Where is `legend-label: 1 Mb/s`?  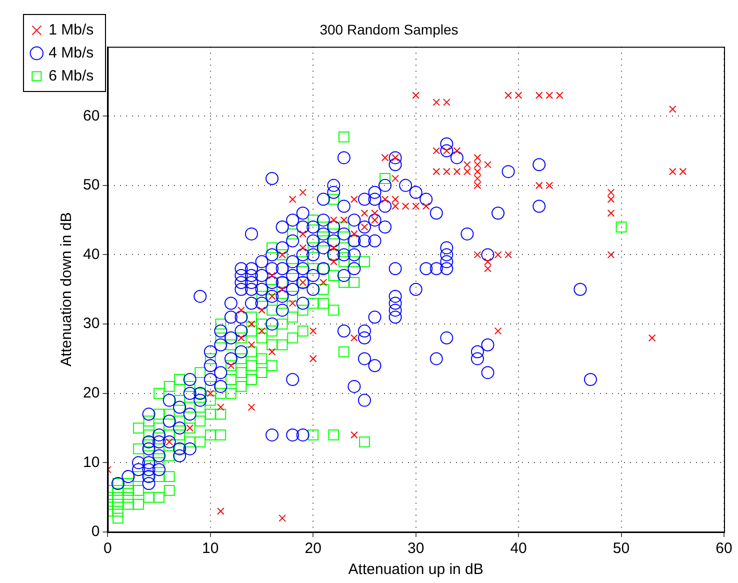
legend-label: 1 Mb/s is located at coordinates (71, 29).